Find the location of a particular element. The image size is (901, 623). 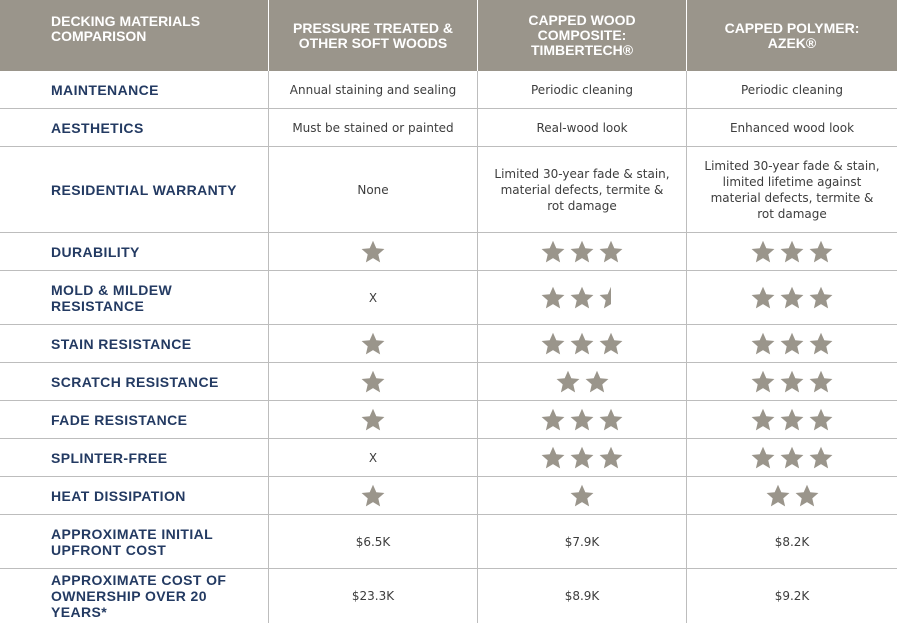

rating-durability-col3 is located at coordinates (792, 252).